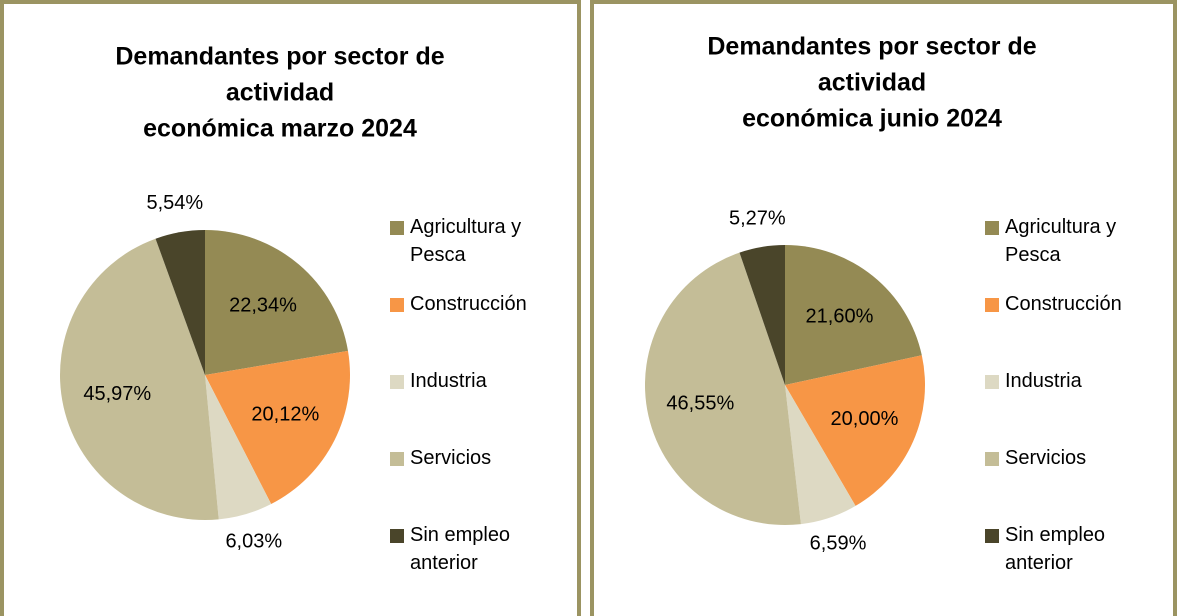 The width and height of the screenshot is (1177, 616). I want to click on data-label: 46,55%, so click(700, 403).